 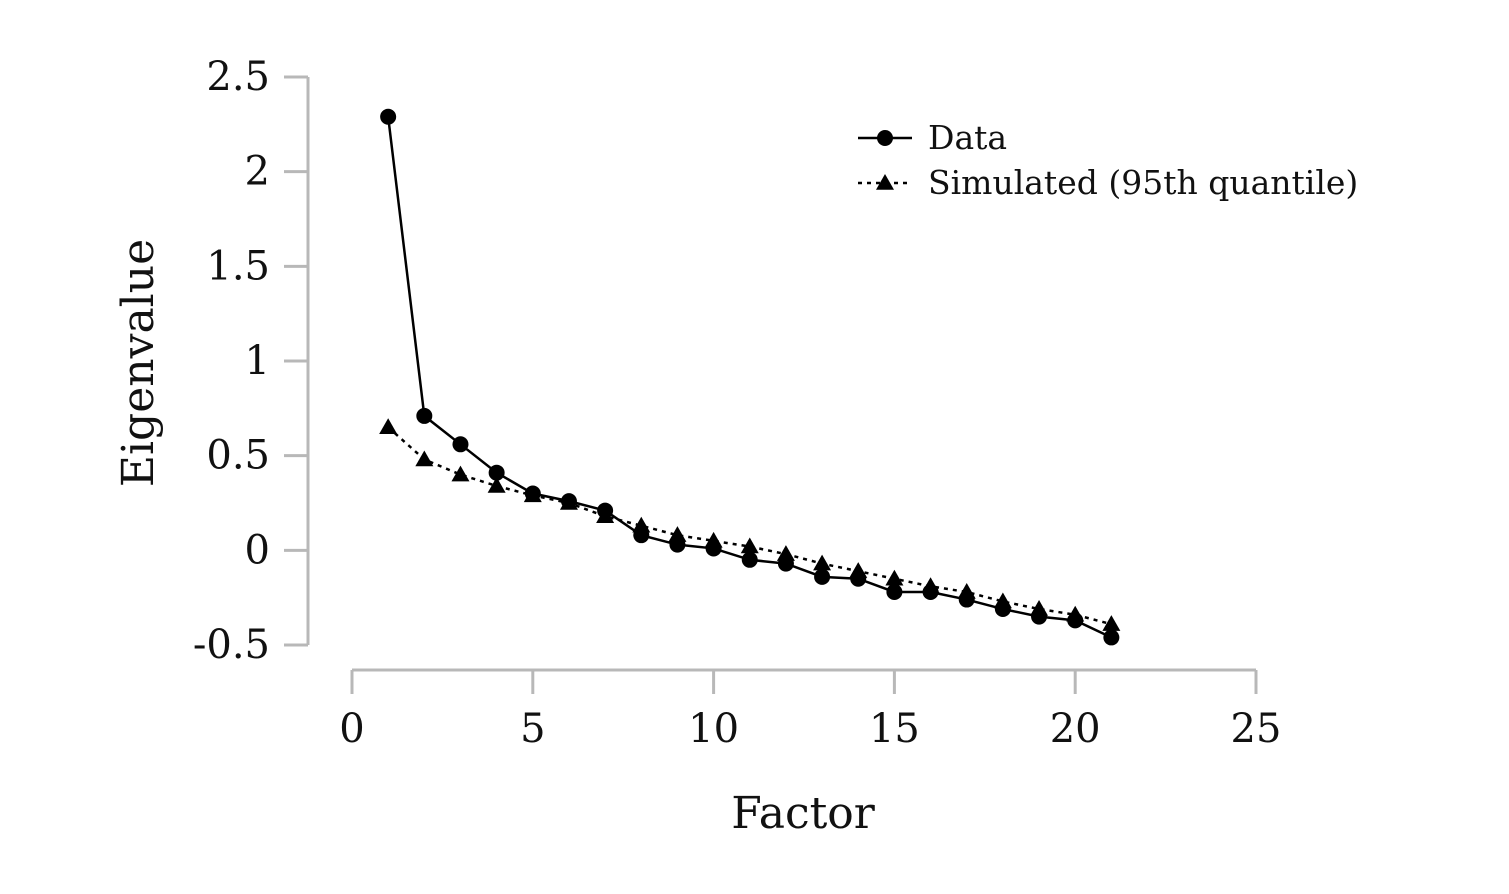 I want to click on series-line-simulated, so click(x=749, y=526).